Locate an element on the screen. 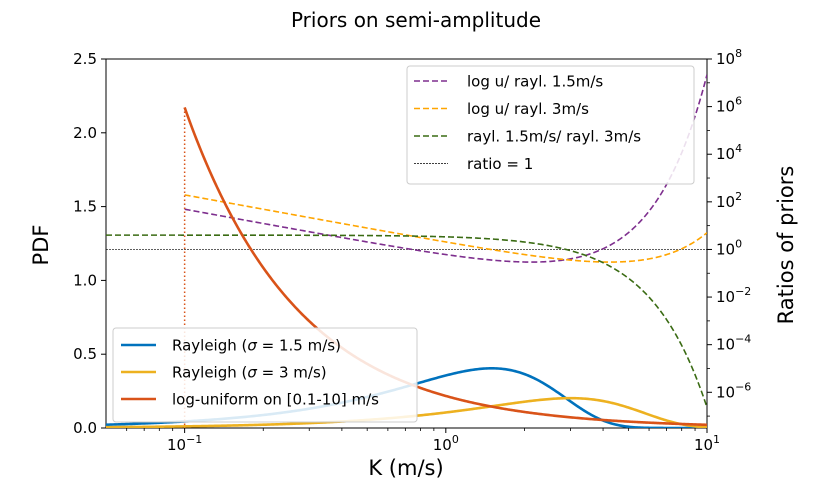 This screenshot has height=489, width=830. series-ratio-logu-rayl3 is located at coordinates (445, 228).